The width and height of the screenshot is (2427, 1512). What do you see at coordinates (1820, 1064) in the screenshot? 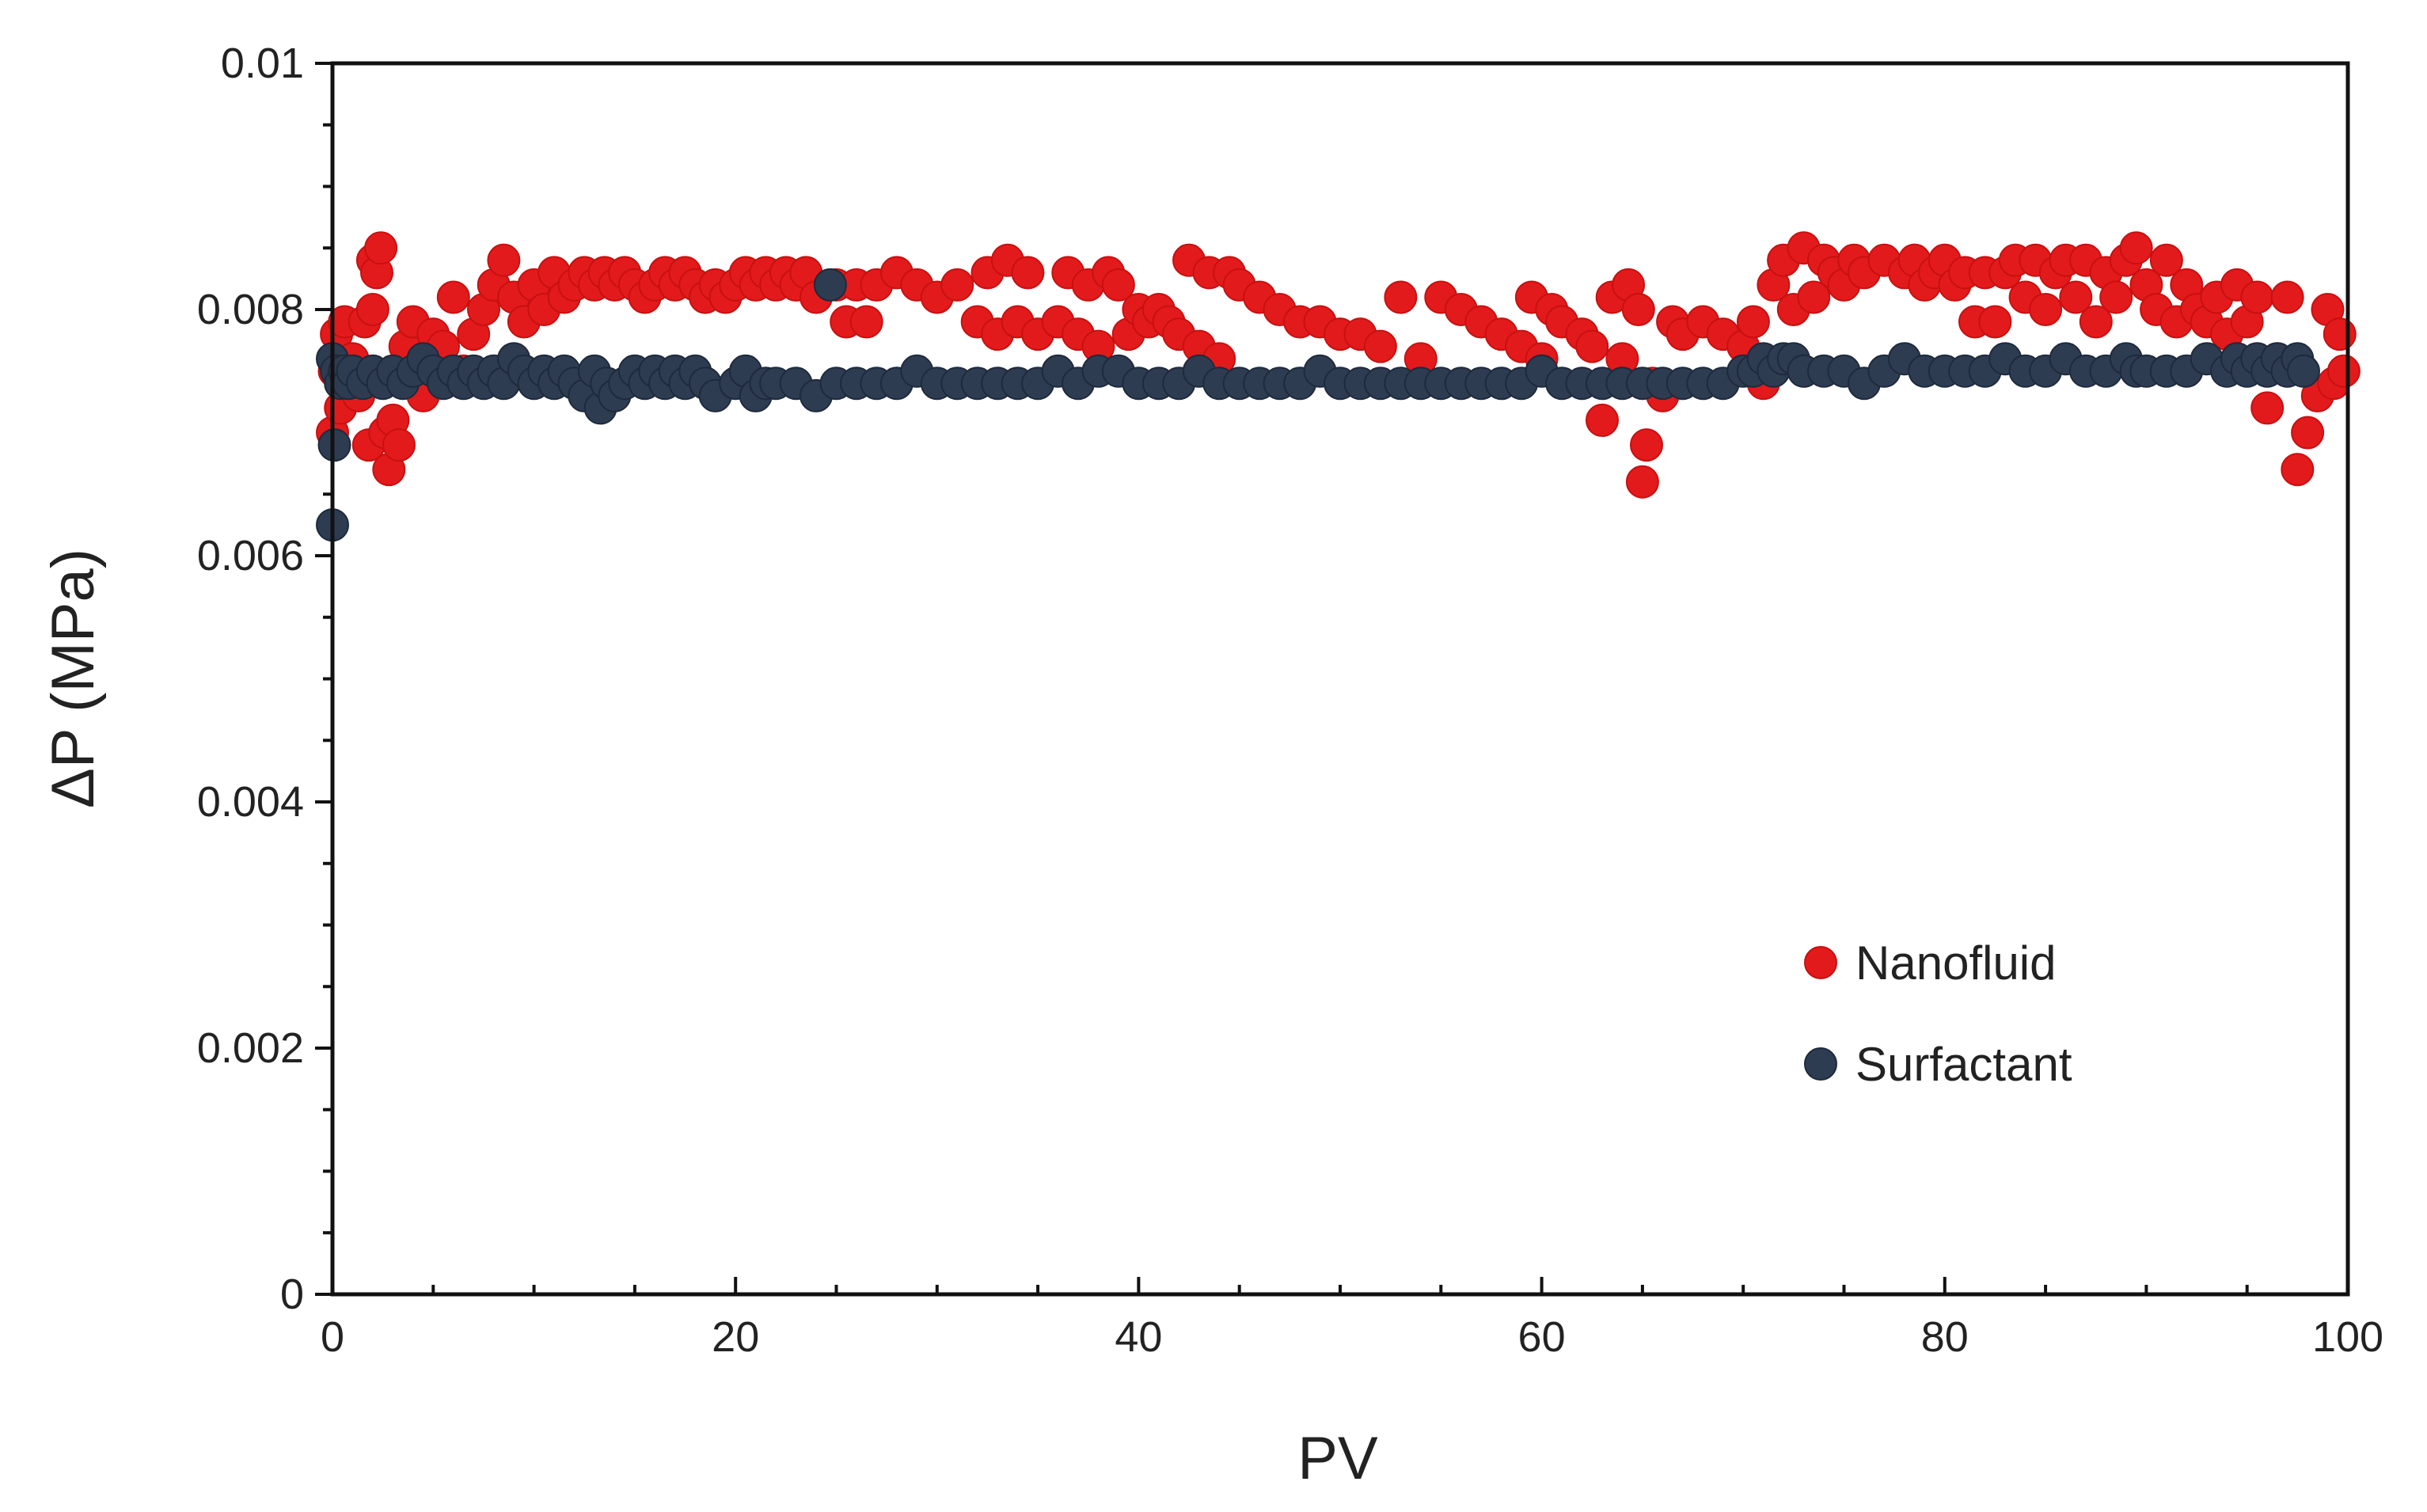
I see `legend-marker-surfactant` at bounding box center [1820, 1064].